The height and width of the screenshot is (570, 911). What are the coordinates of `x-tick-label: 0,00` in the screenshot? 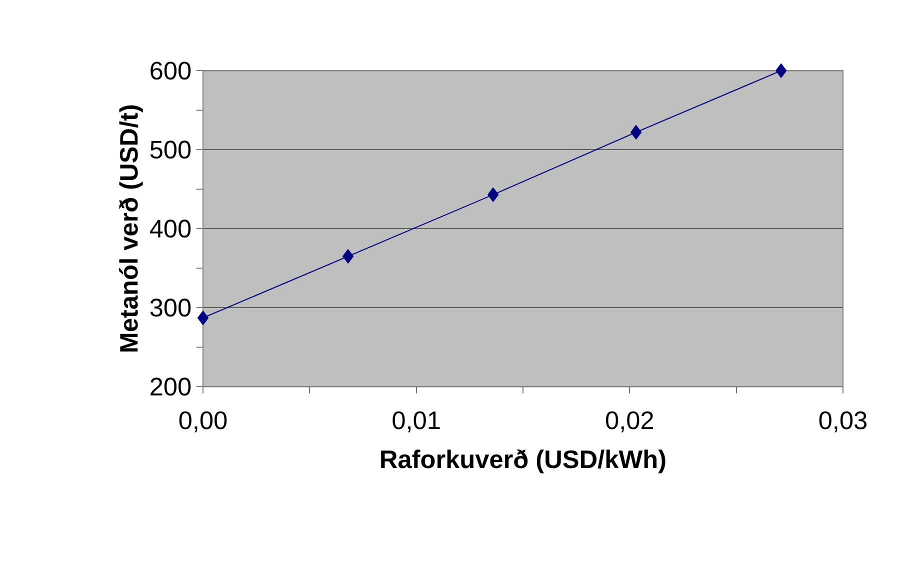 It's located at (203, 421).